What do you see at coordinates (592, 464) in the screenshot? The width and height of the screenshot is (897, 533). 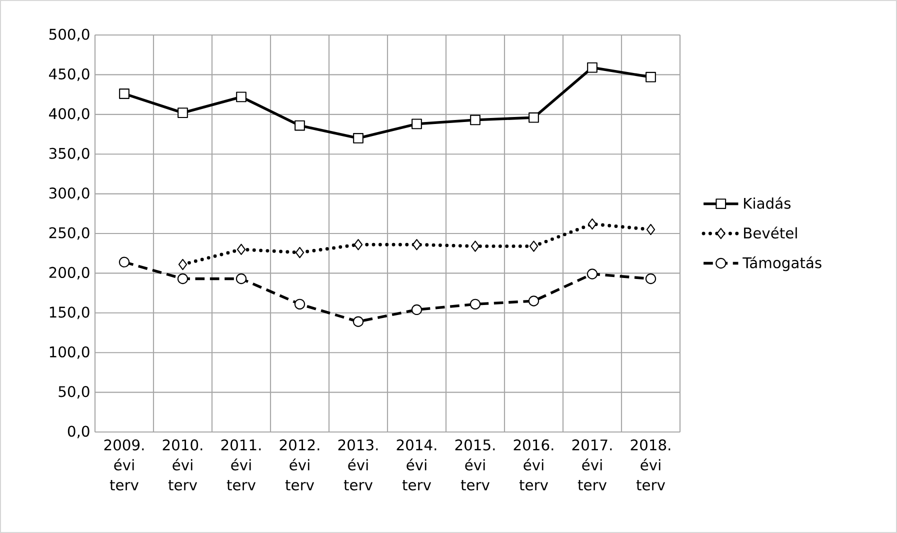 I see `x-tick-label: 2017. évi terv` at bounding box center [592, 464].